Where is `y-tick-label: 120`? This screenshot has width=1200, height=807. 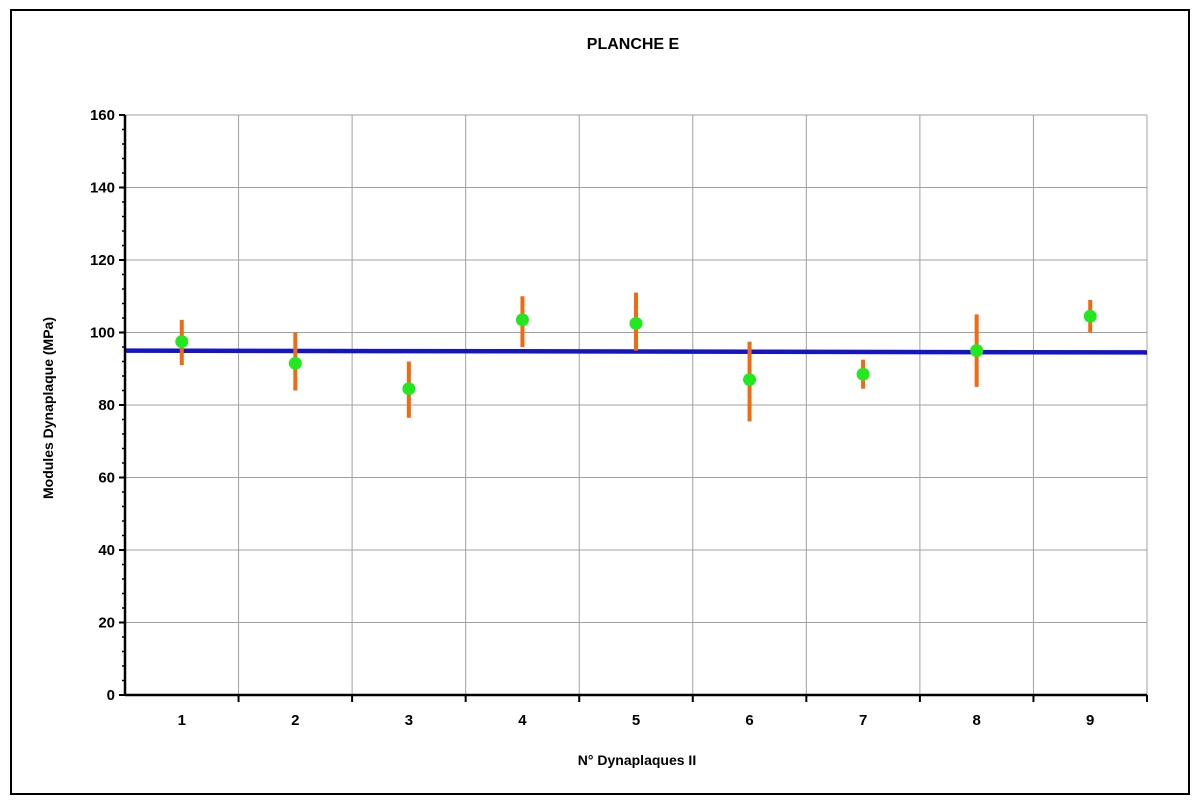 y-tick-label: 120 is located at coordinates (102, 260).